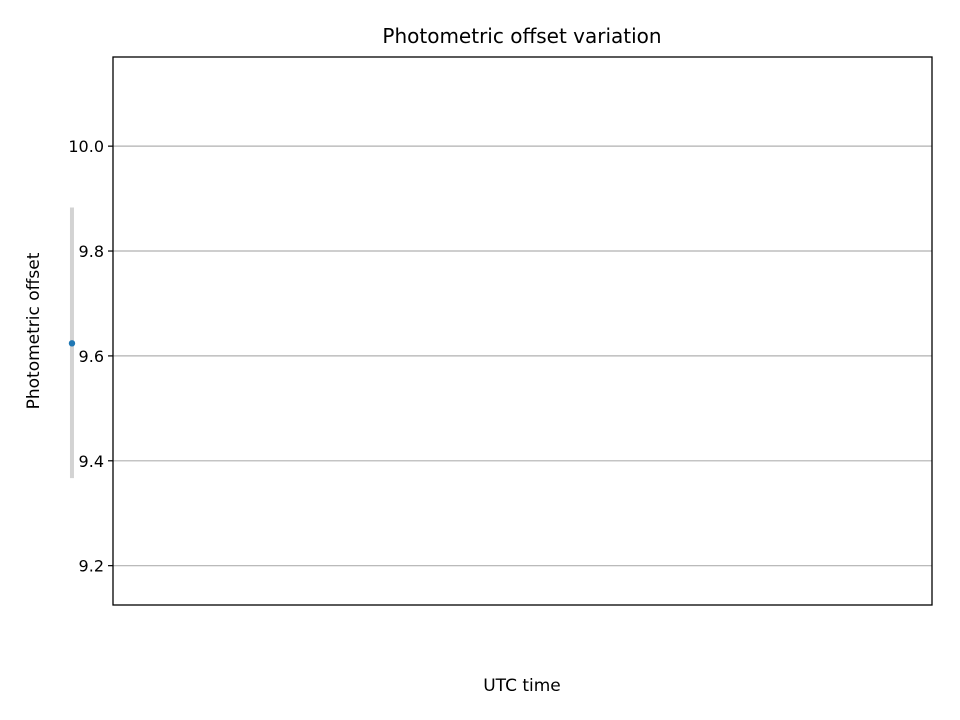  Describe the element at coordinates (34, 330) in the screenshot. I see `y-axis-title: Photometric offset` at that location.